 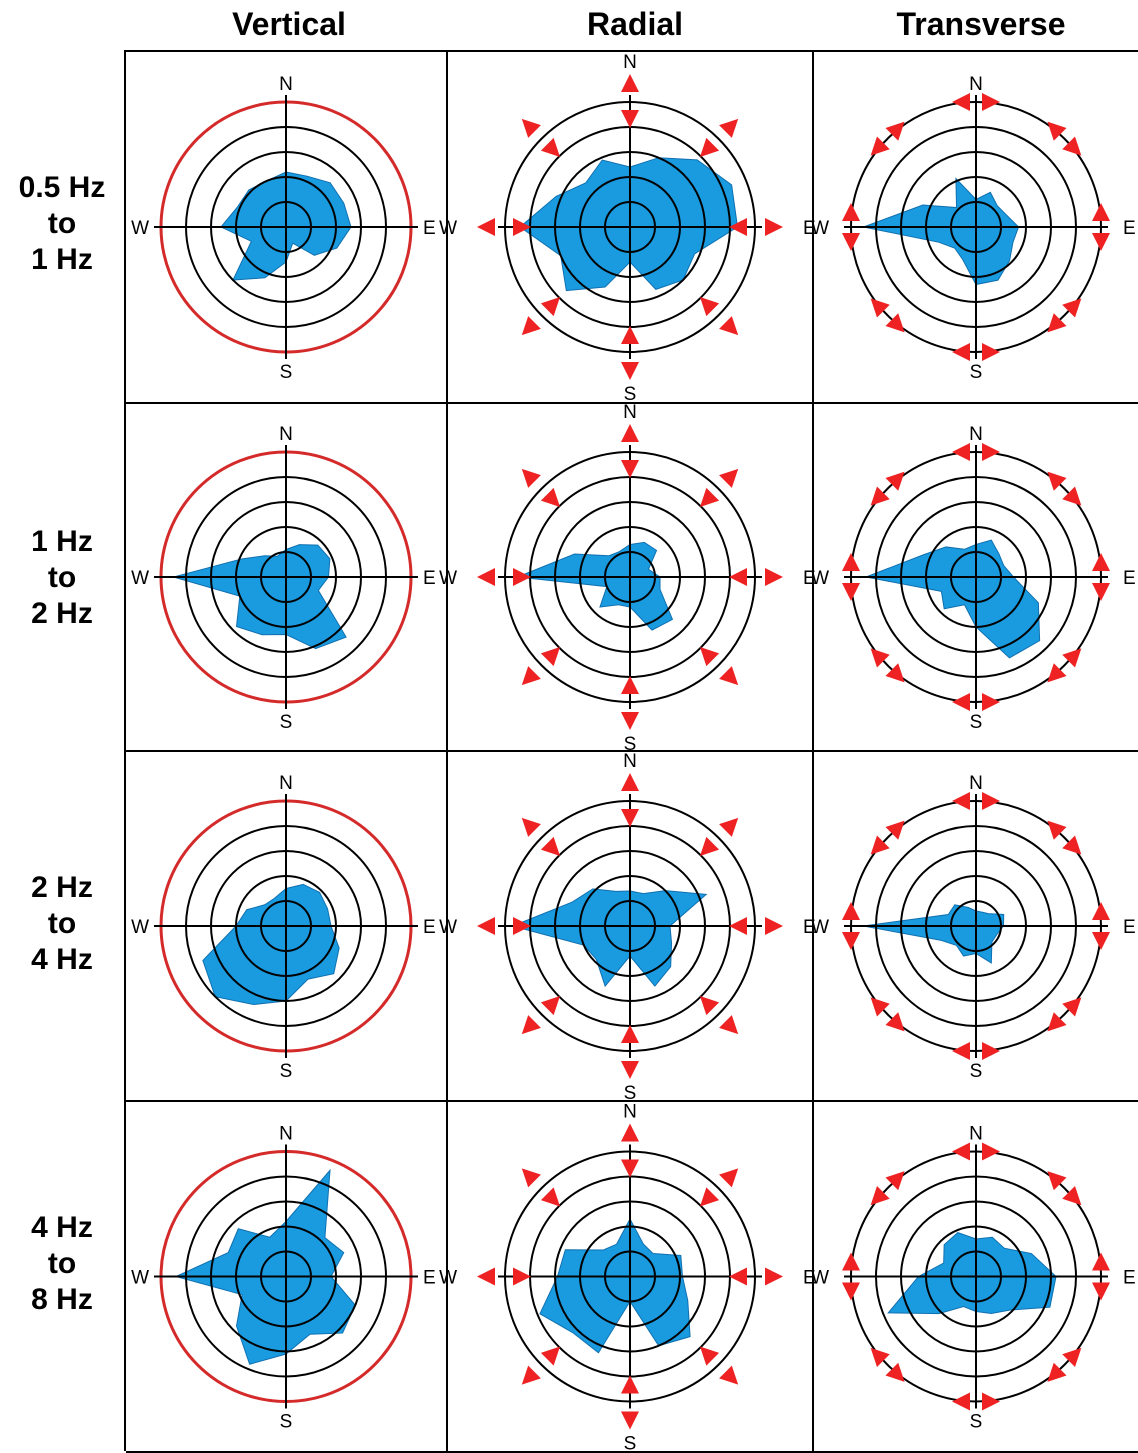 What do you see at coordinates (62, 1300) in the screenshot?
I see `row-label-3-line3: 8 Hz` at bounding box center [62, 1300].